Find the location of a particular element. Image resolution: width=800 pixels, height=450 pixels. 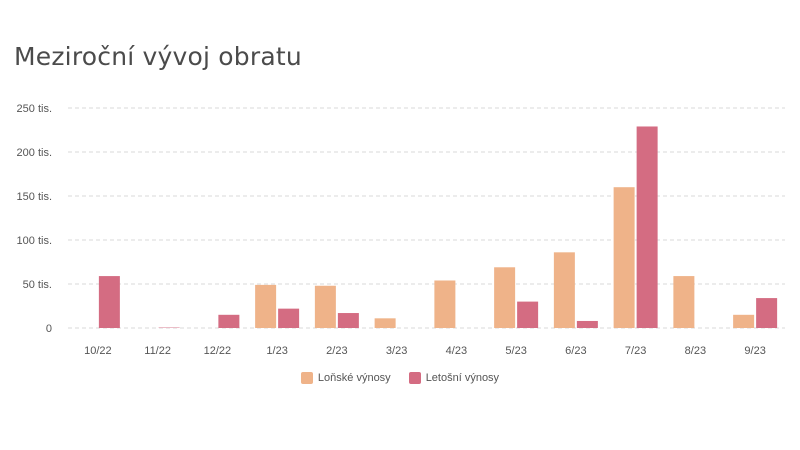

legend-item-last-year: Loňské výnosy is located at coordinates (345, 378).